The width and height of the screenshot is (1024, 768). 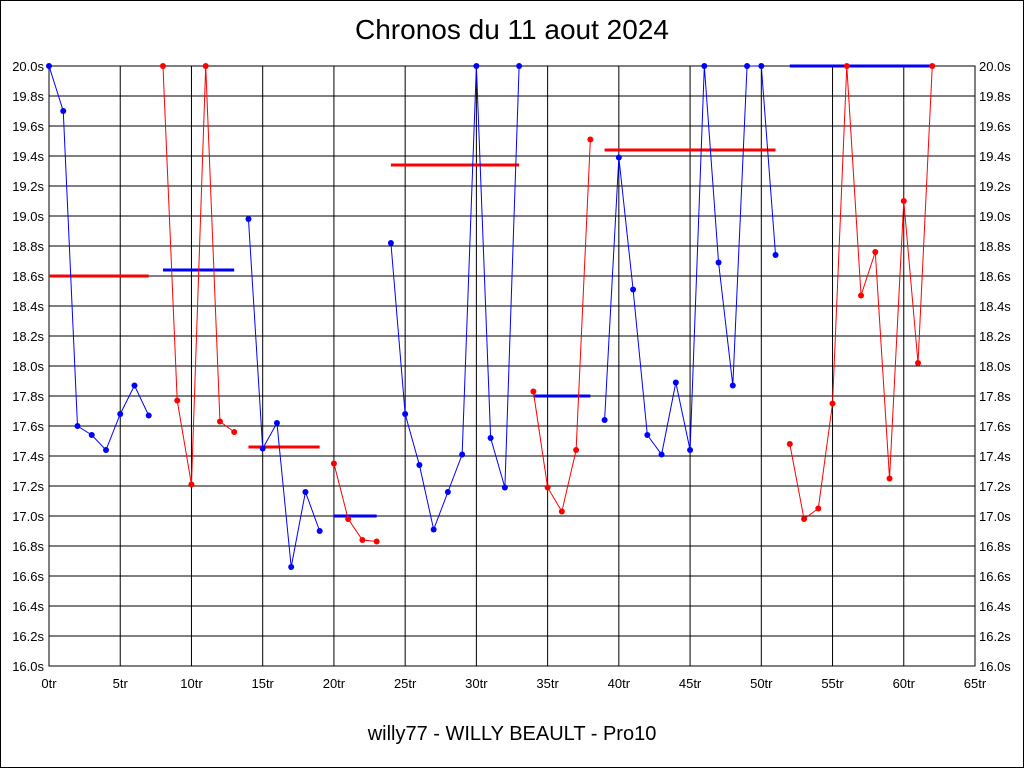 I want to click on y-tick-label-left: 19.4s, so click(x=28, y=156).